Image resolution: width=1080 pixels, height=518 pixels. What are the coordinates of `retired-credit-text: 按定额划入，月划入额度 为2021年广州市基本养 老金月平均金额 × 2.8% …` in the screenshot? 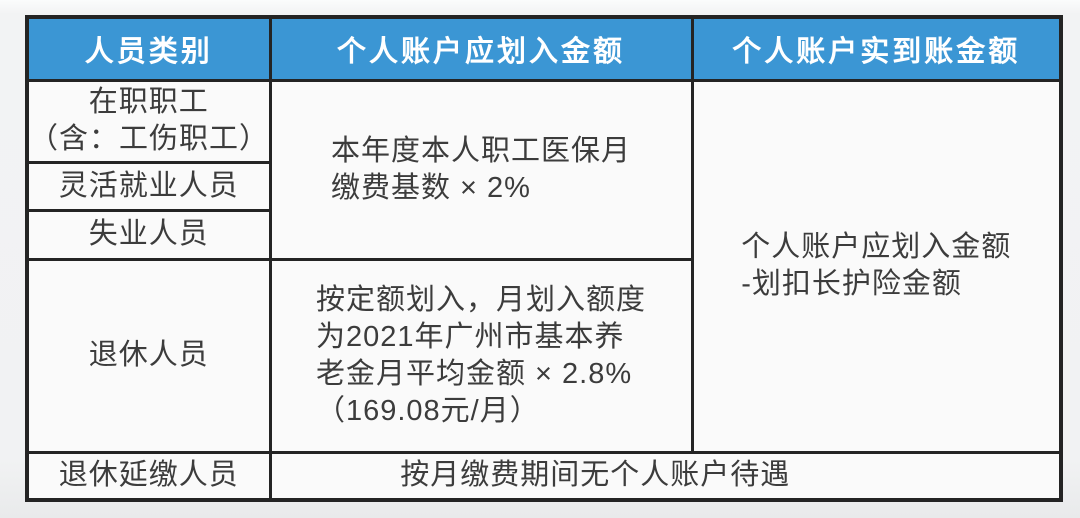 It's located at (480, 355).